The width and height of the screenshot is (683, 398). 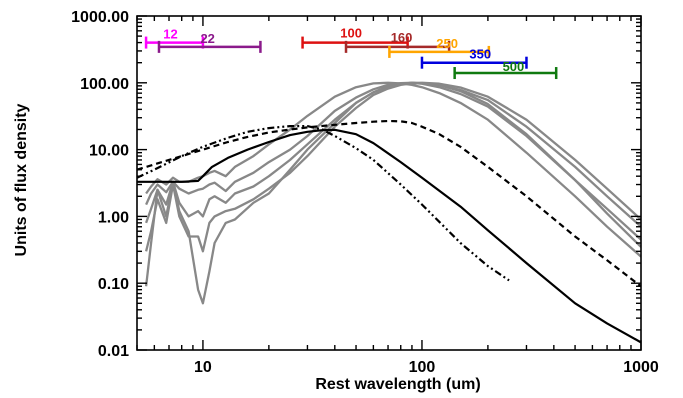 What do you see at coordinates (170, 34) in the screenshot?
I see `band-label-12: 12` at bounding box center [170, 34].